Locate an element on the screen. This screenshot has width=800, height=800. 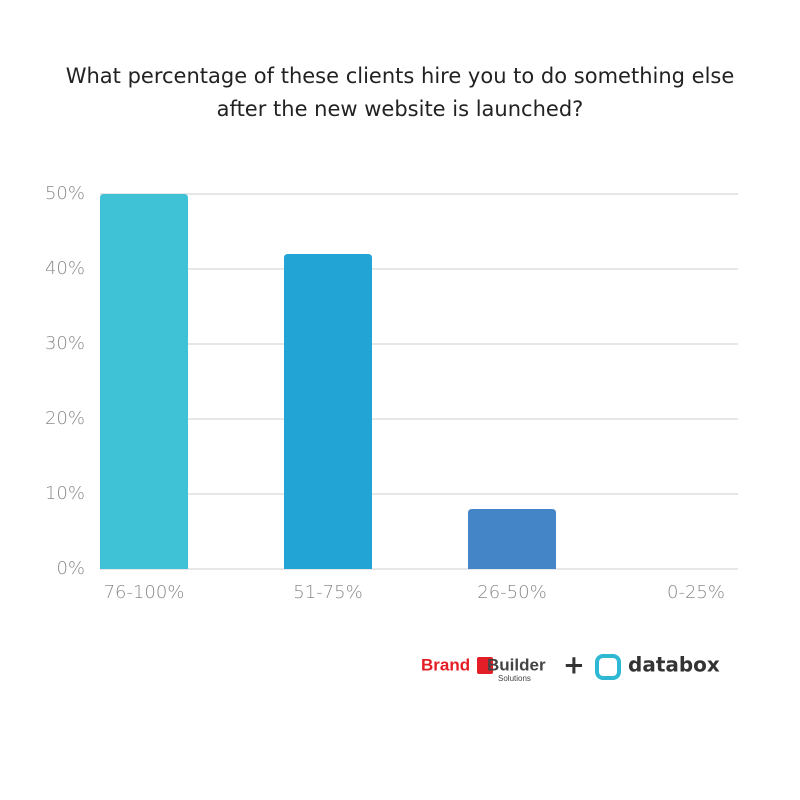
x-tick-label: 51-75% is located at coordinates (327, 592).